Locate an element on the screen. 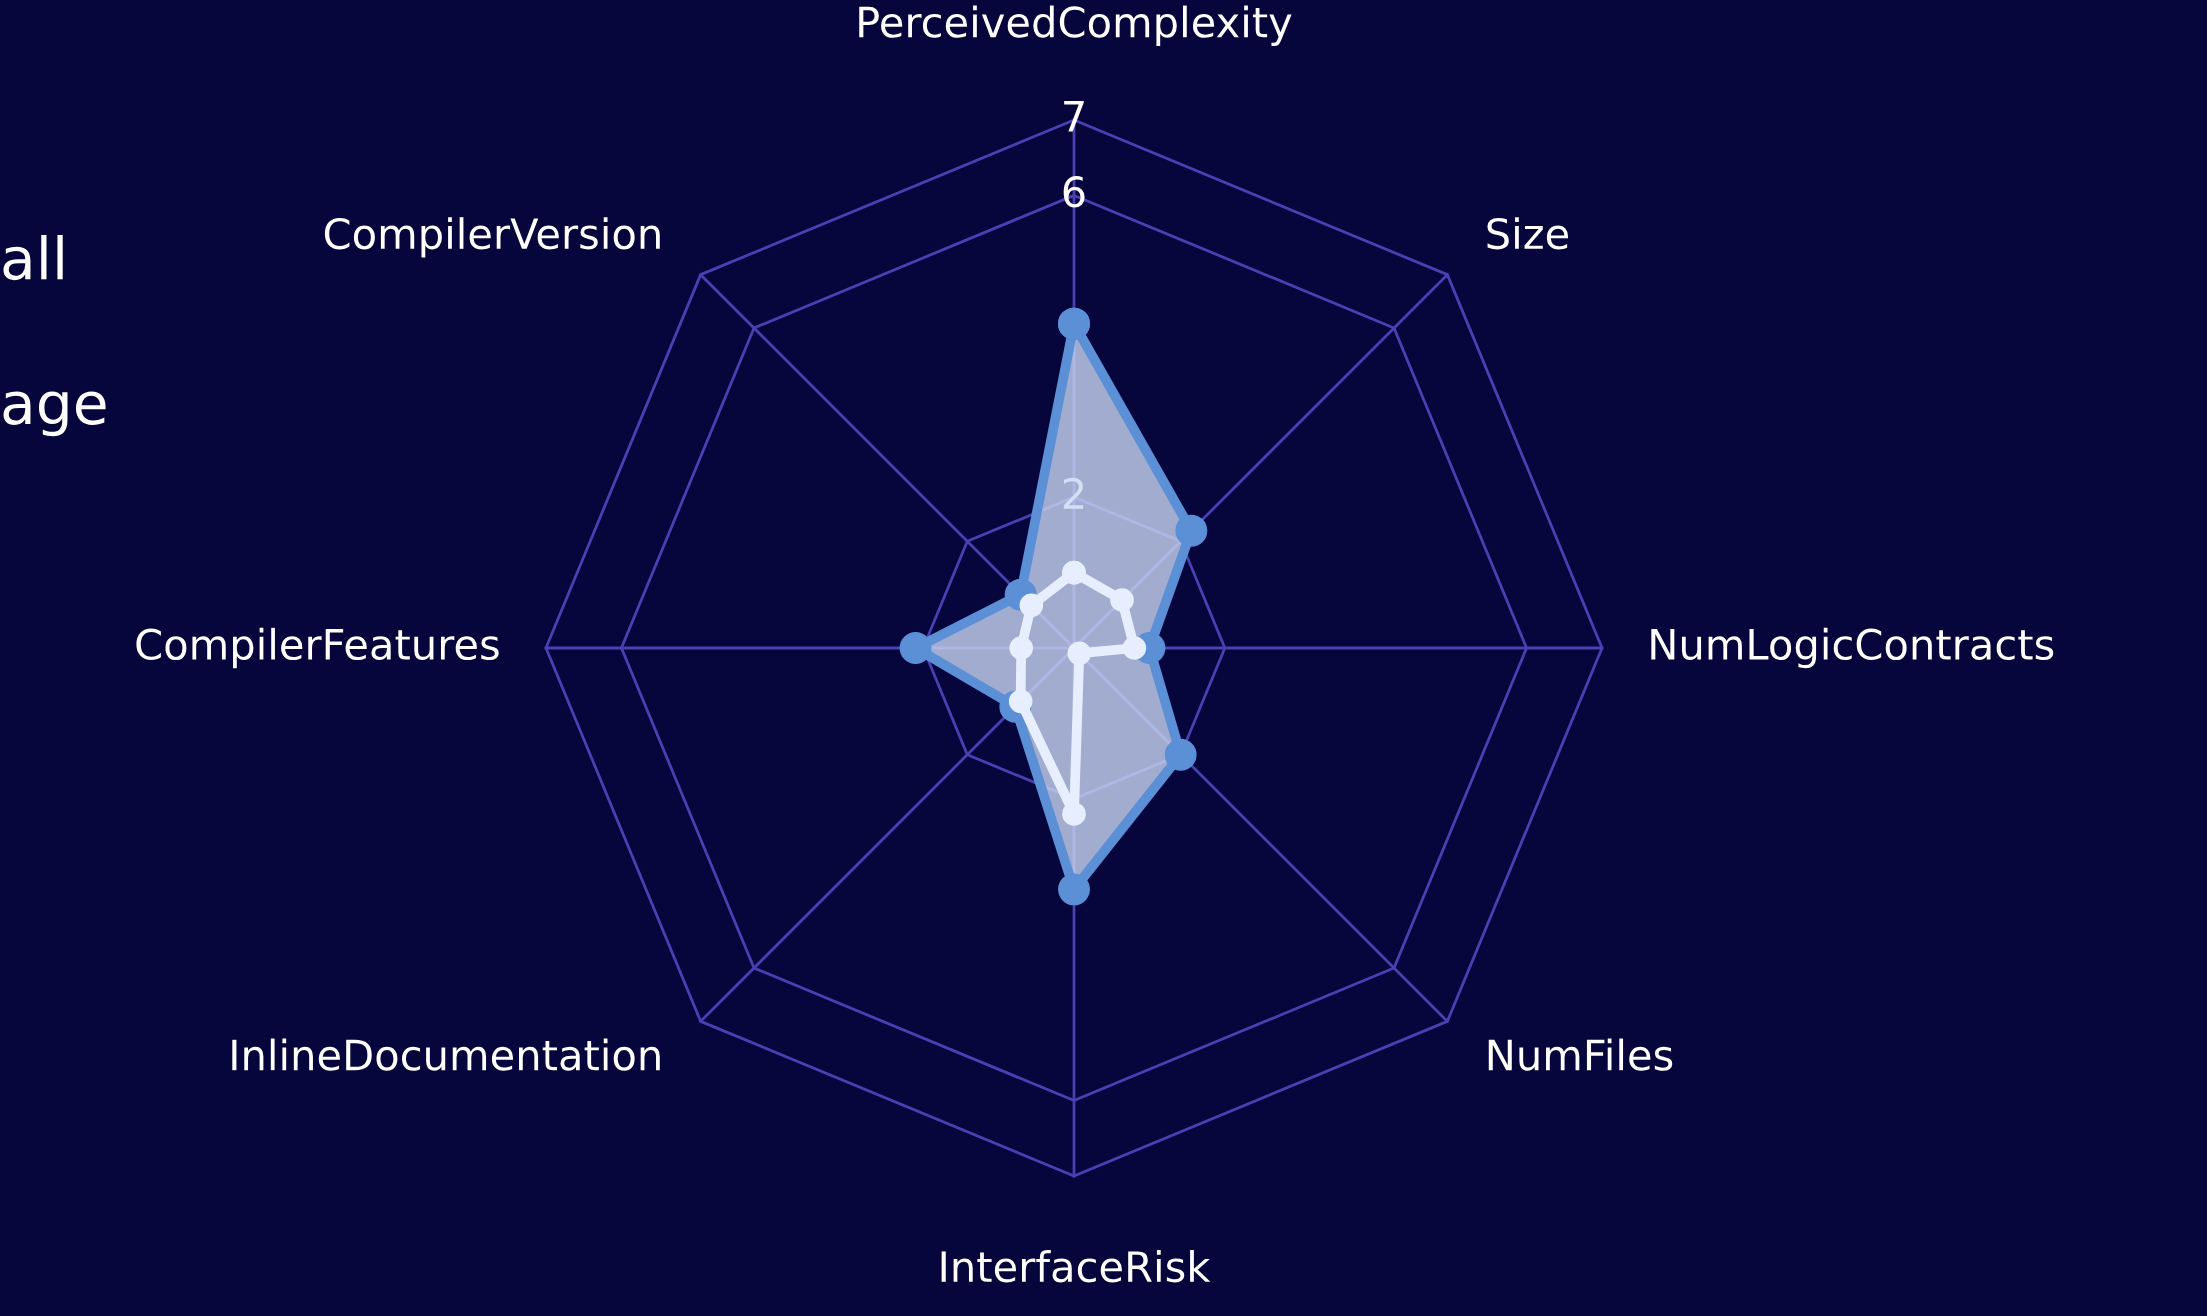 The height and width of the screenshot is (1316, 2207). spoke-label: NumFiles is located at coordinates (1580, 1054).